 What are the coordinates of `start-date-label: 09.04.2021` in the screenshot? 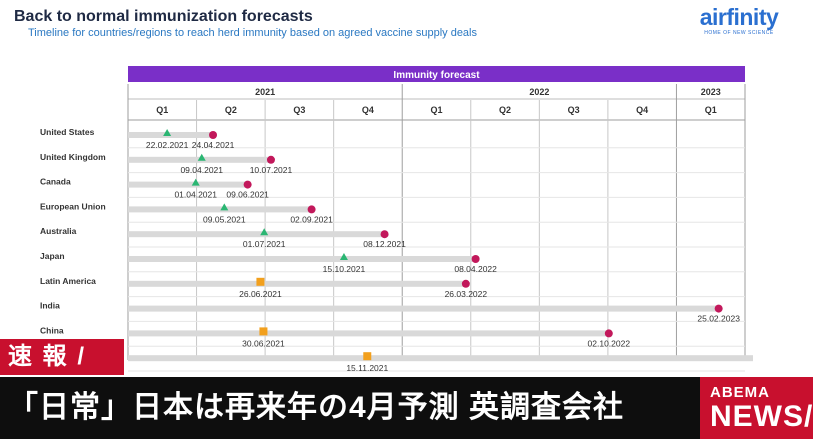 It's located at (201, 170).